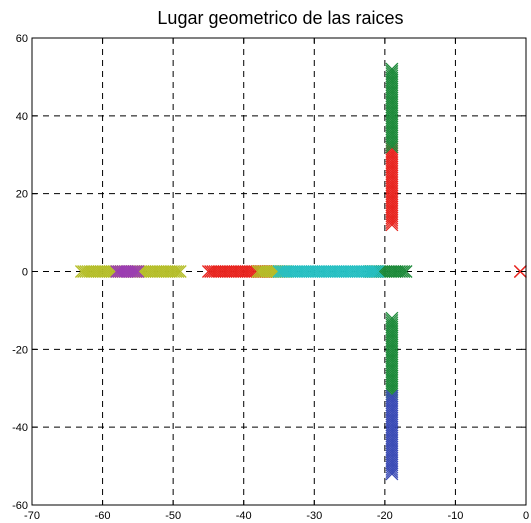 The image size is (531, 523). Describe the element at coordinates (22, 195) in the screenshot. I see `y-tick-label: 20` at that location.